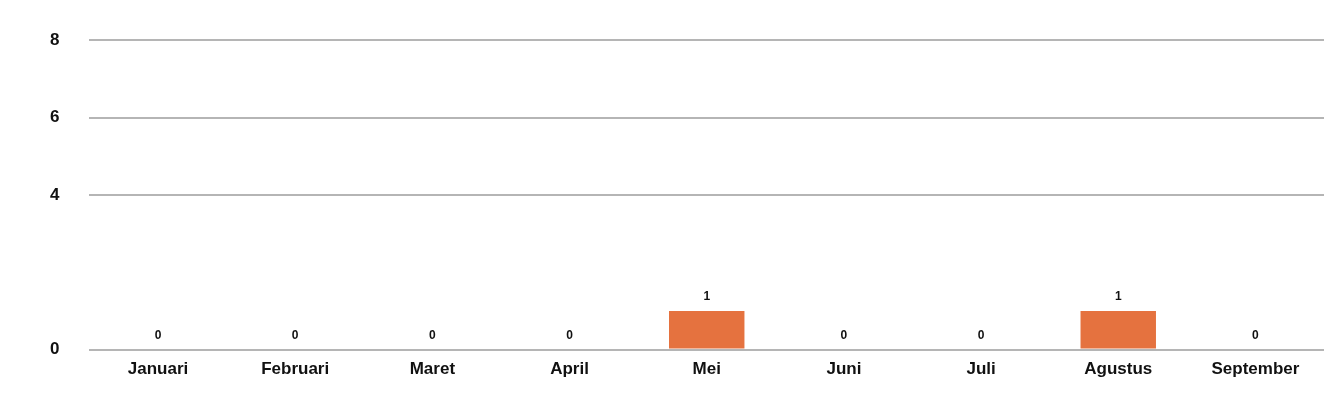 This screenshot has width=1324, height=394. I want to click on x-tick-label: Juni, so click(844, 369).